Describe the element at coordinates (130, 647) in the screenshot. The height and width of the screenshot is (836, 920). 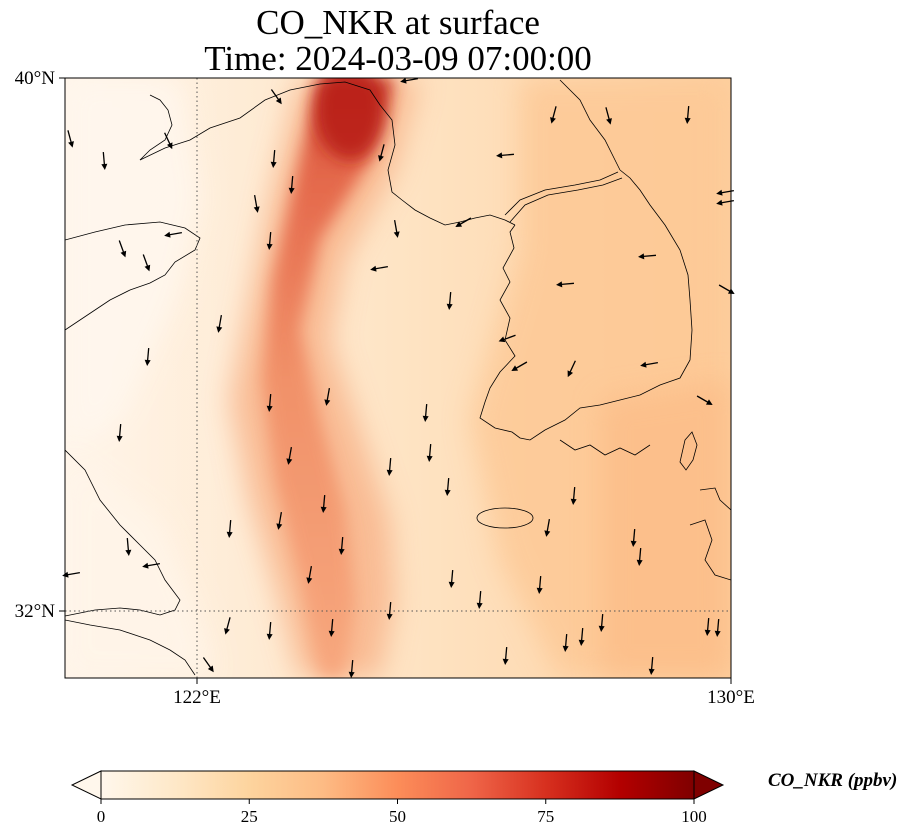
I see `coastline-yangtze` at that location.